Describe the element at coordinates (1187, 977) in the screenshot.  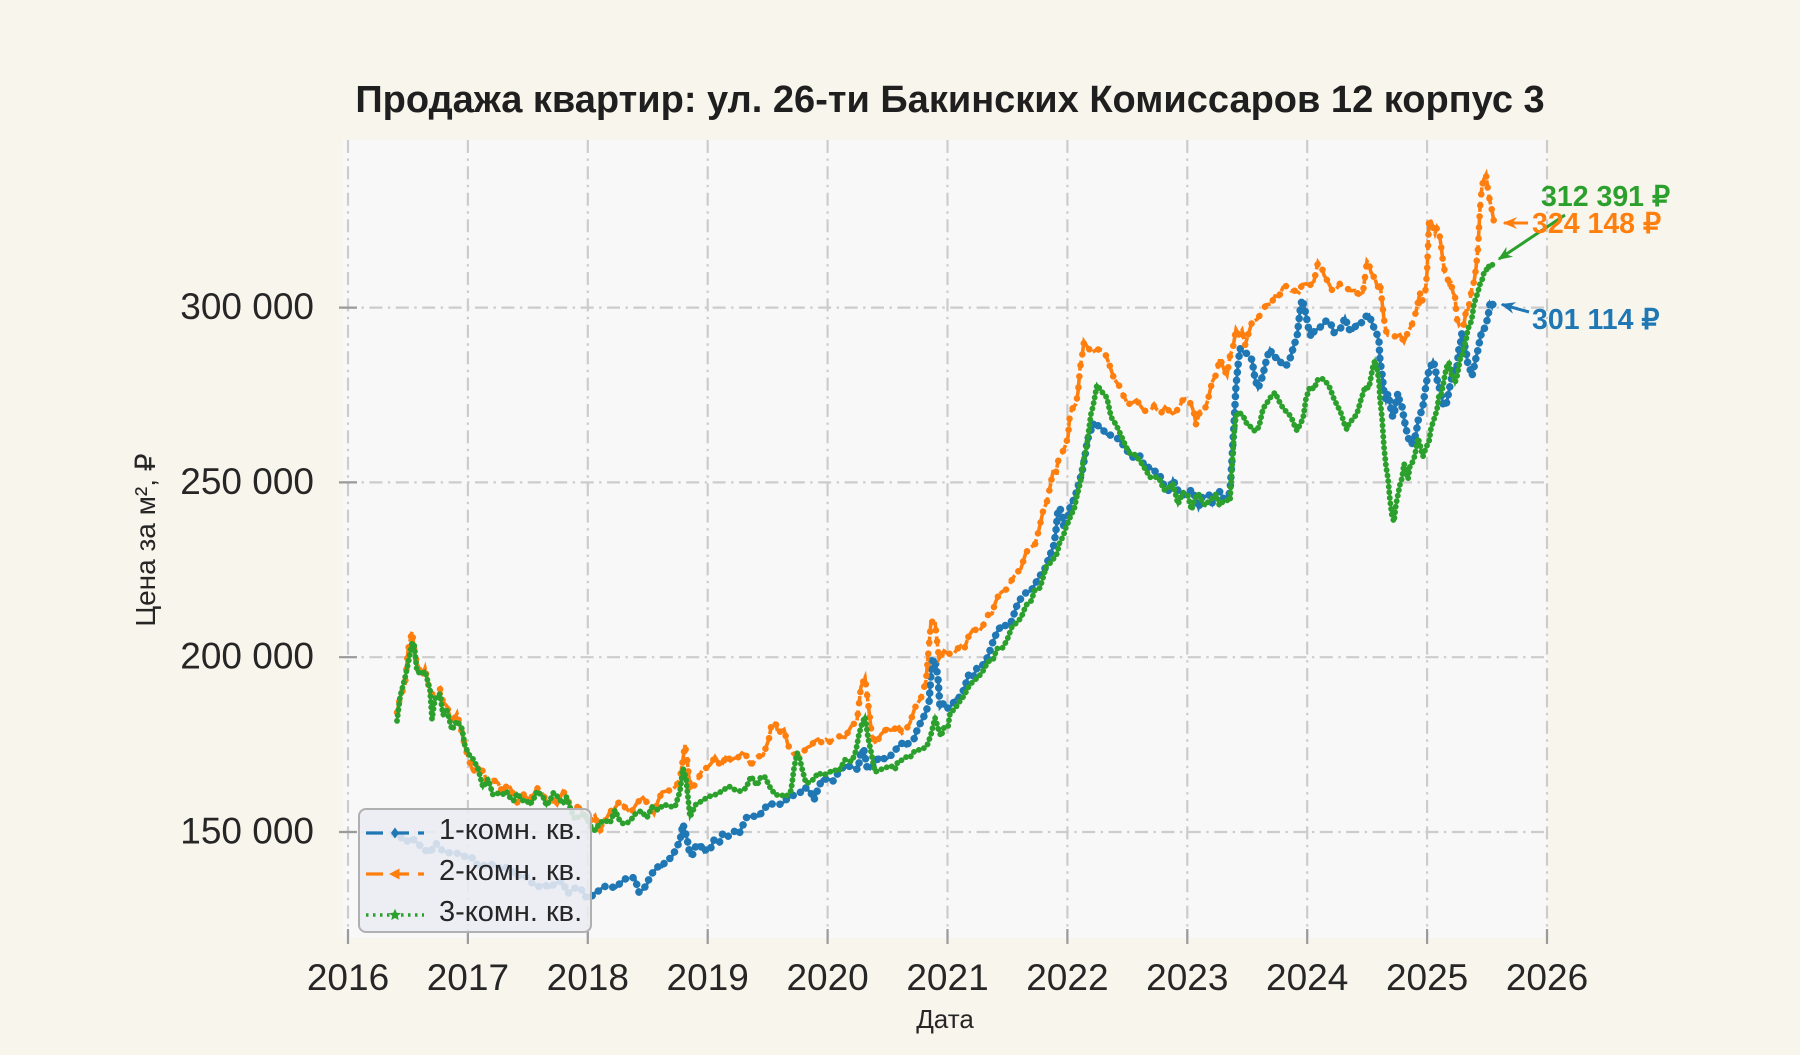
I see `svg-text: 2023` at that location.